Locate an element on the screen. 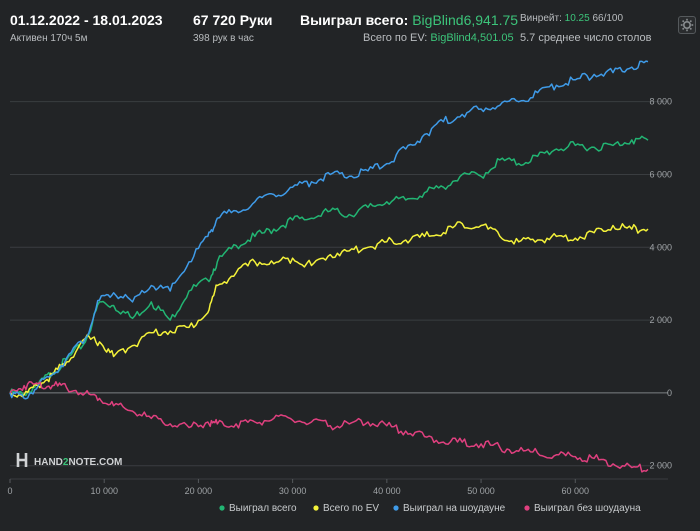 Image resolution: width=700 pixels, height=531 pixels. y-tick-label: 8 000 is located at coordinates (660, 102).